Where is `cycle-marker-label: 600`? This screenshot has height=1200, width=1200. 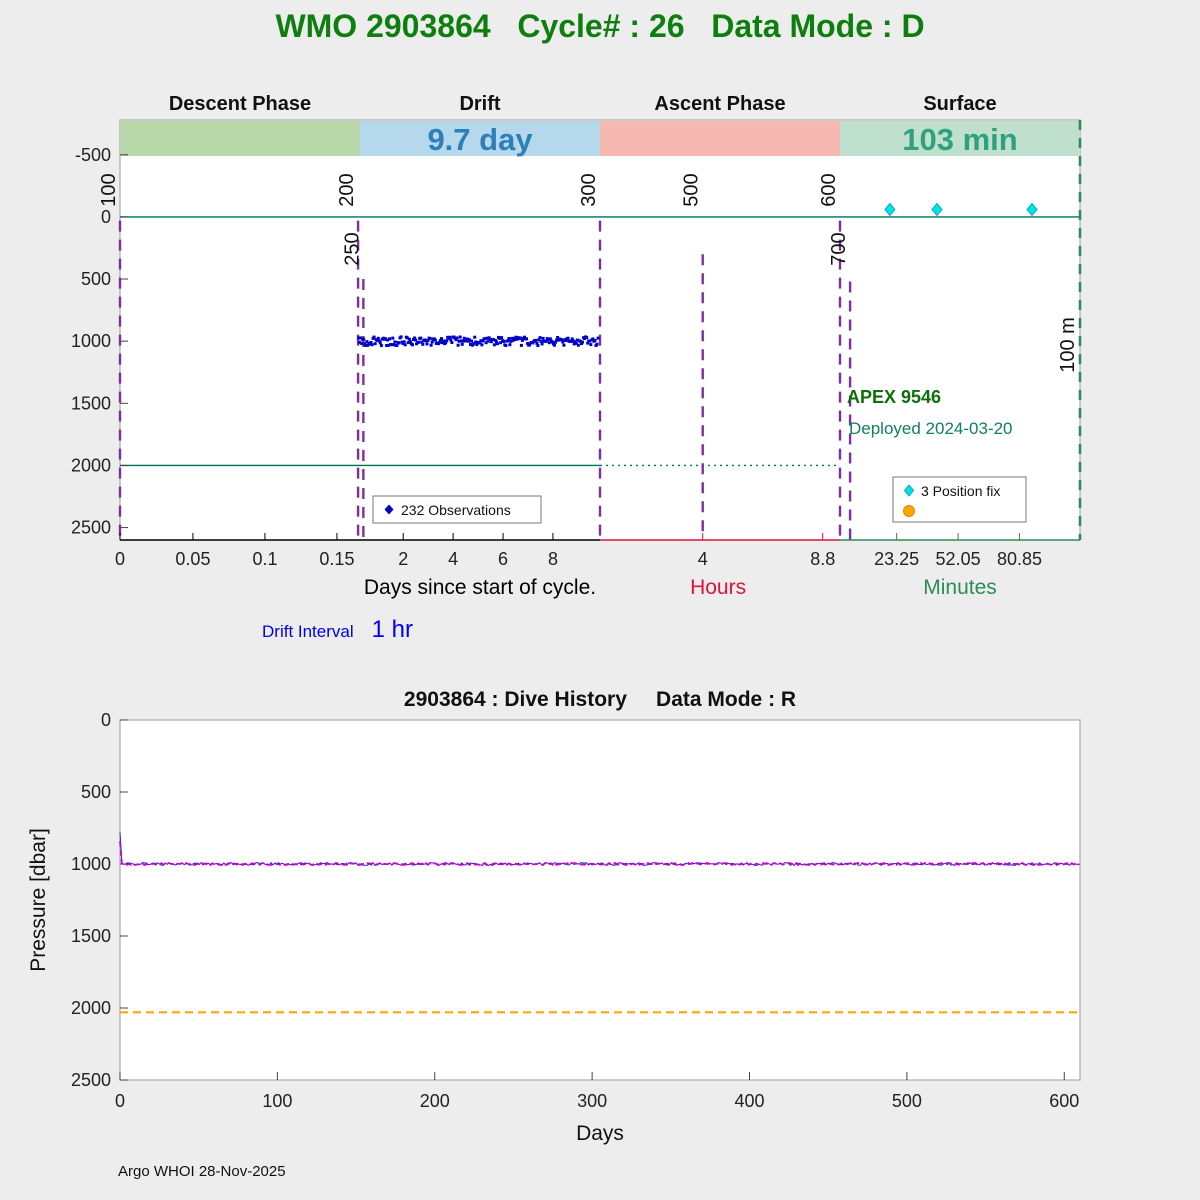
cycle-marker-label: 600 is located at coordinates (829, 189).